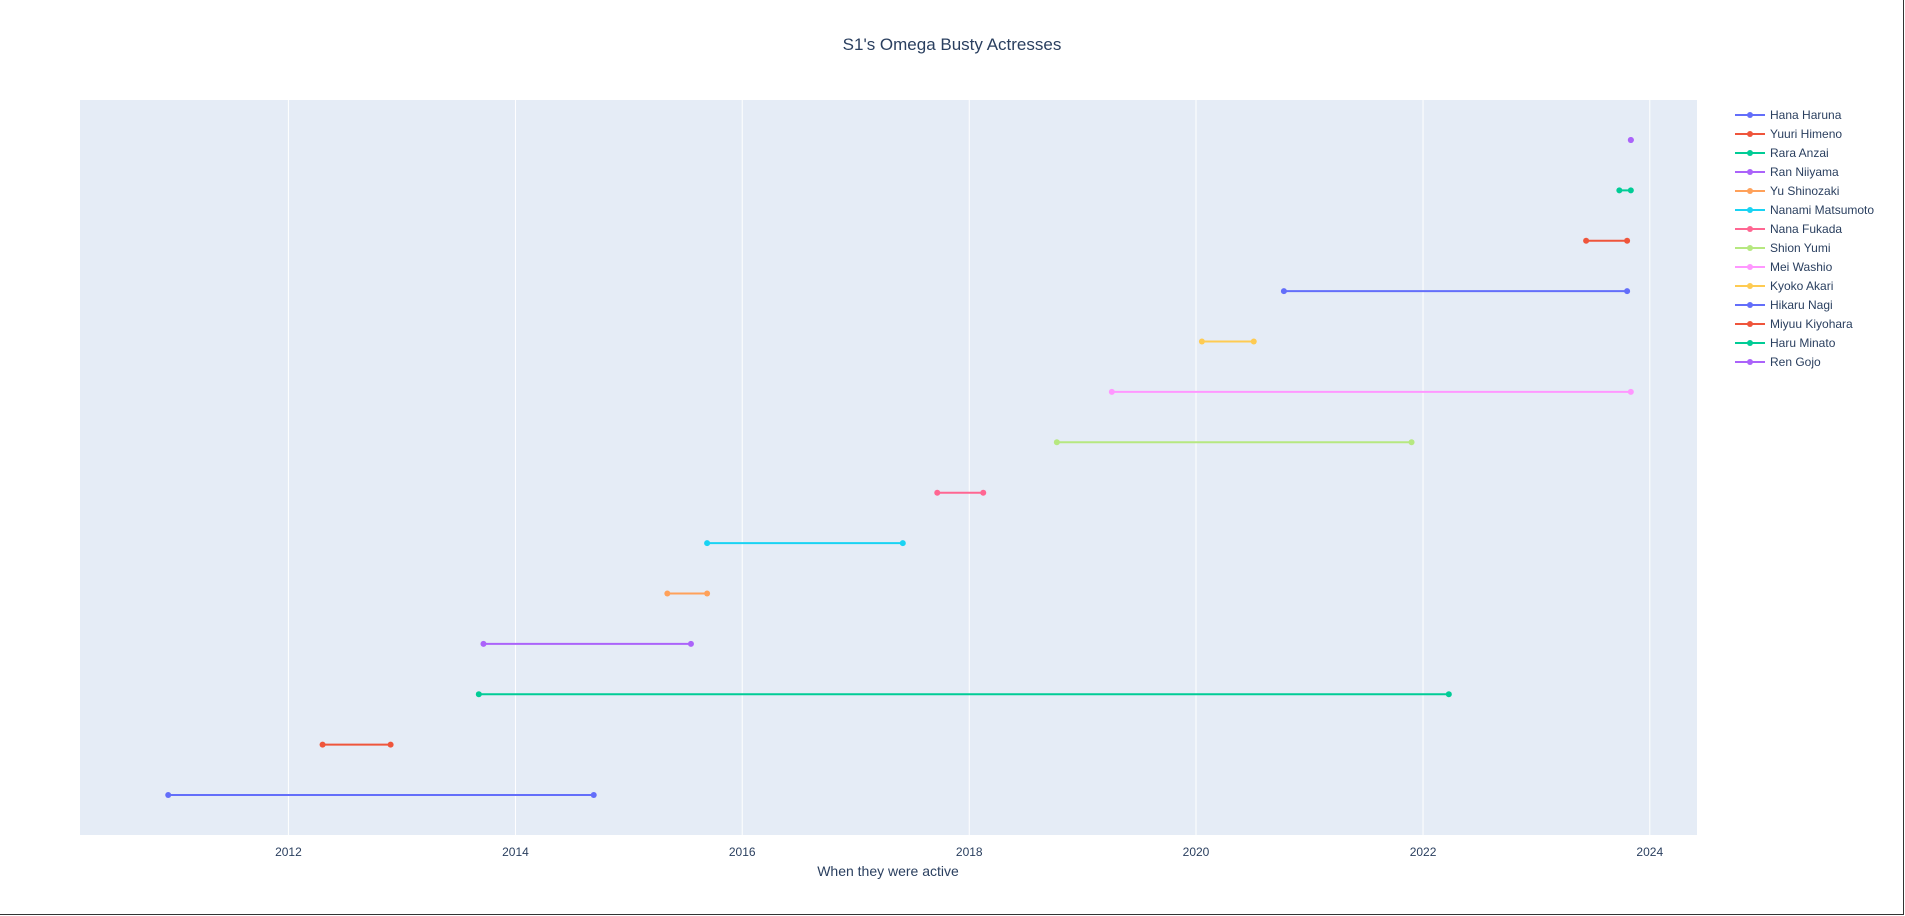 This screenshot has width=1905, height=916. I want to click on series-shion-yumi, so click(1234, 442).